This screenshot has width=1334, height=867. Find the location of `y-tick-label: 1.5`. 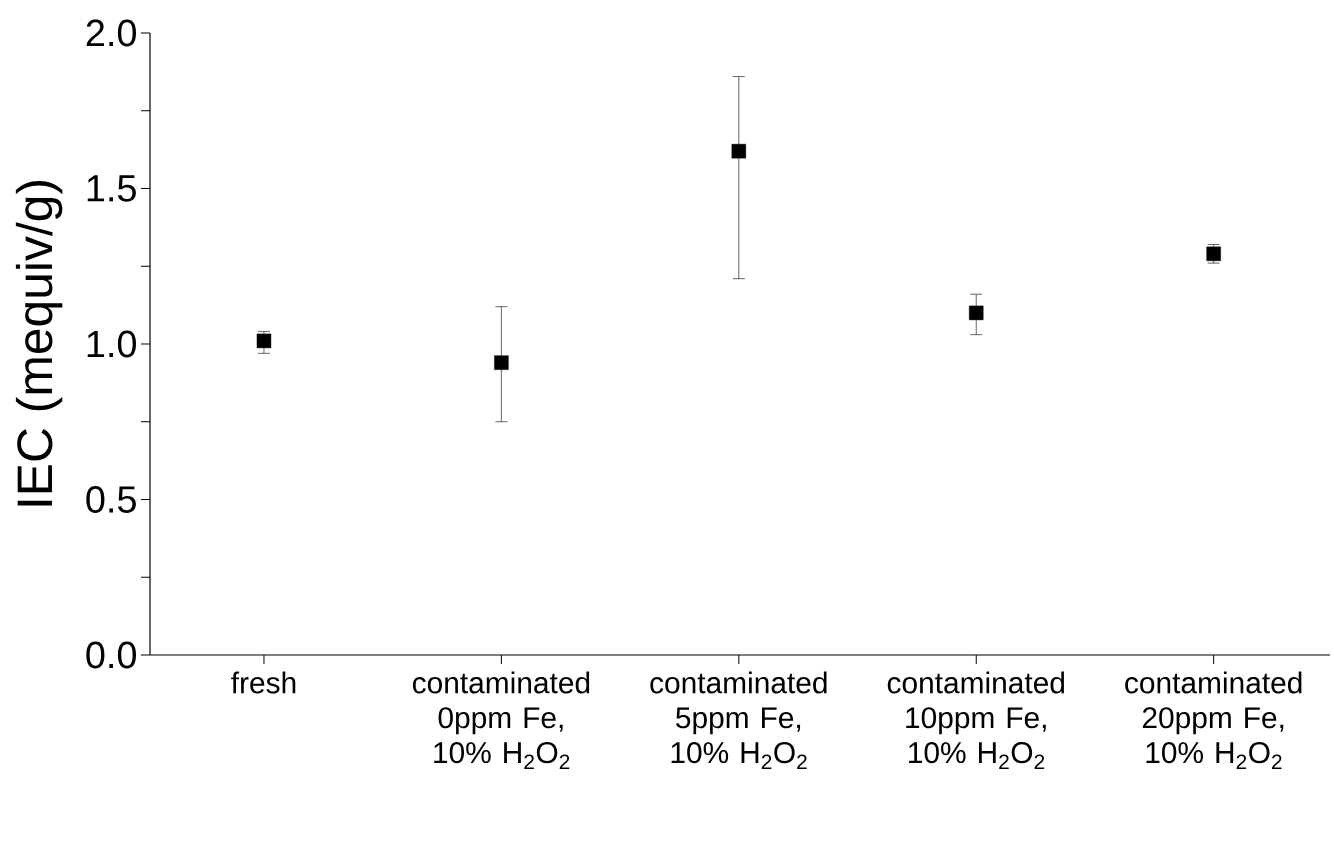

y-tick-label: 1.5 is located at coordinates (111, 188).